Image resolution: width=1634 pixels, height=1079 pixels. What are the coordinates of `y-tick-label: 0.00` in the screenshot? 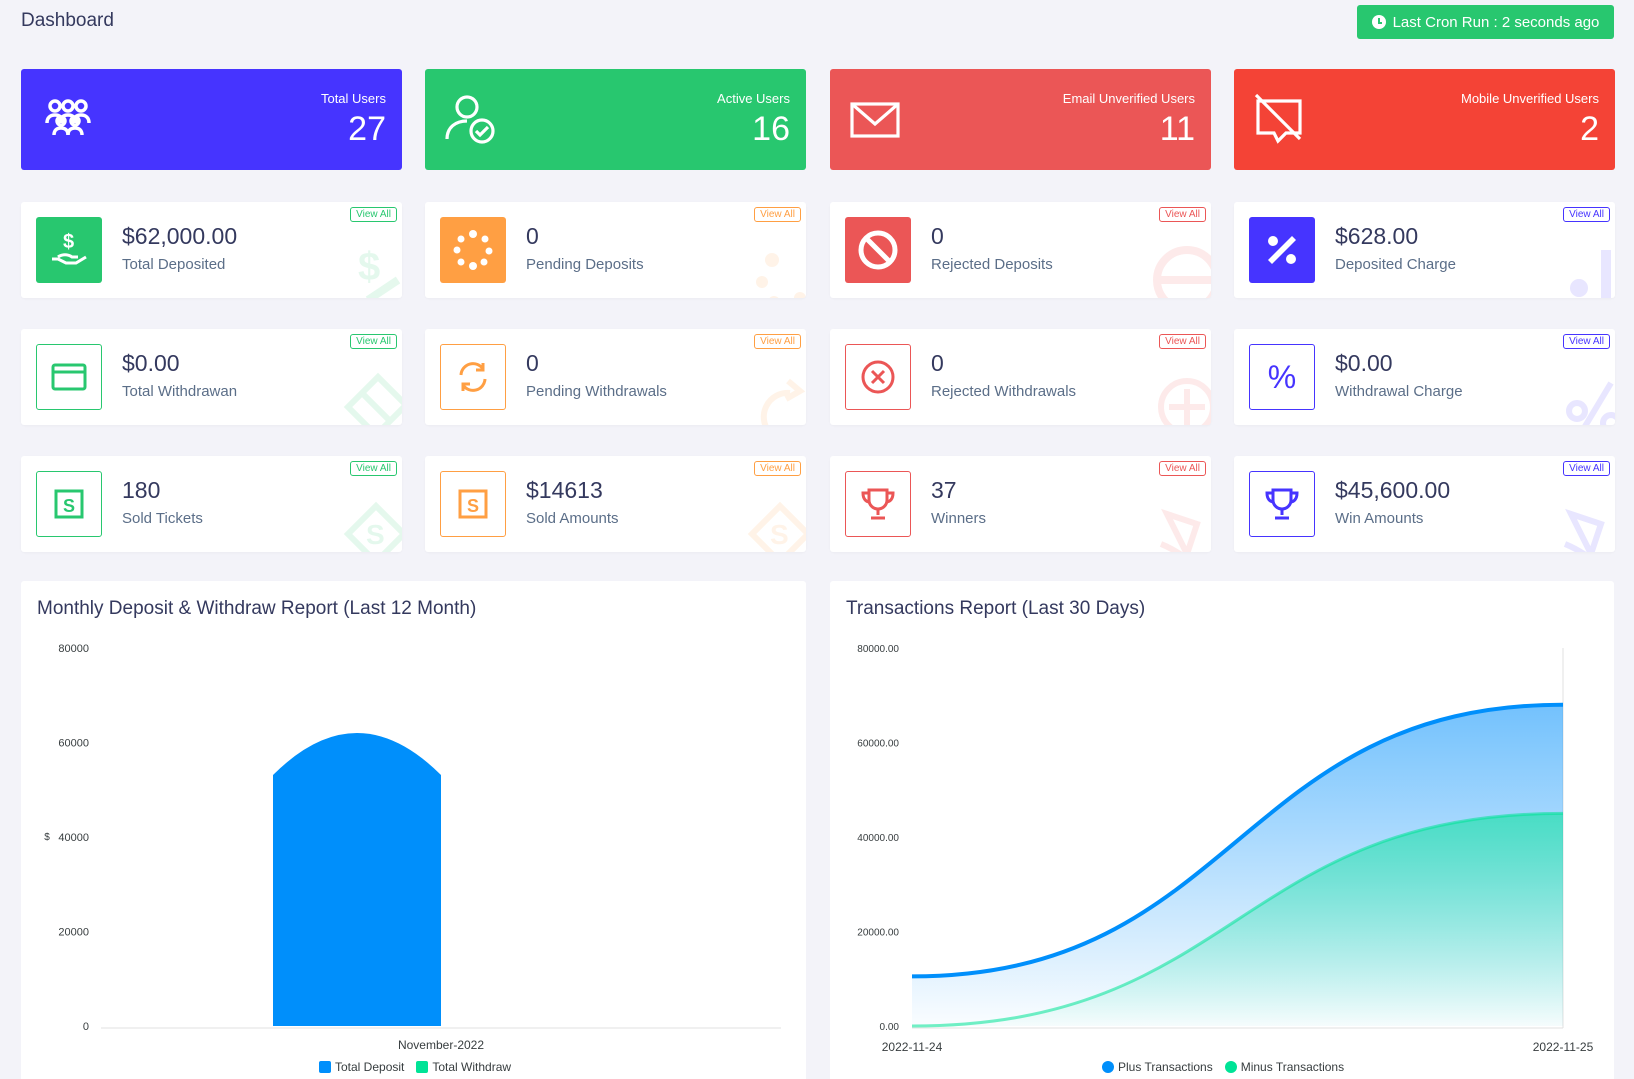 It's located at (890, 1027).